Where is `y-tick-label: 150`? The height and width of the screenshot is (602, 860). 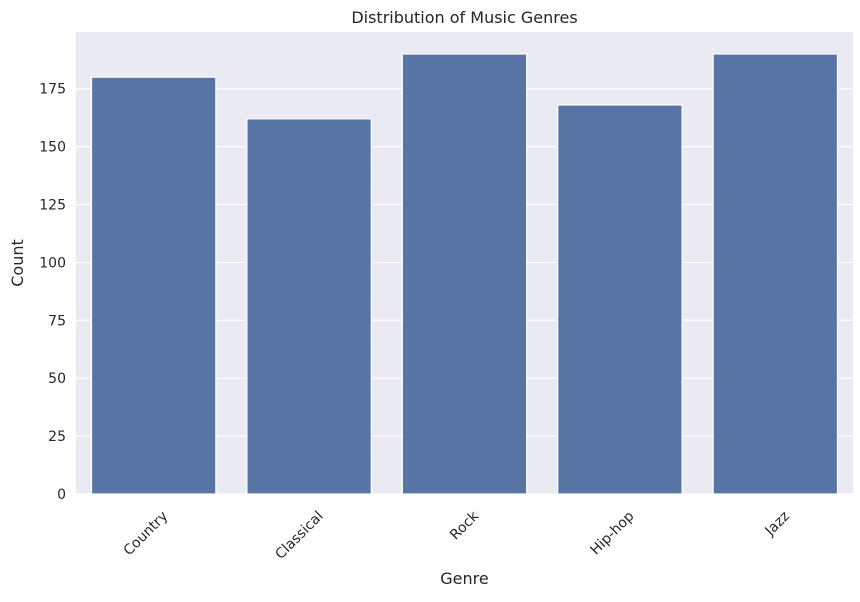
y-tick-label: 150 is located at coordinates (52, 148).